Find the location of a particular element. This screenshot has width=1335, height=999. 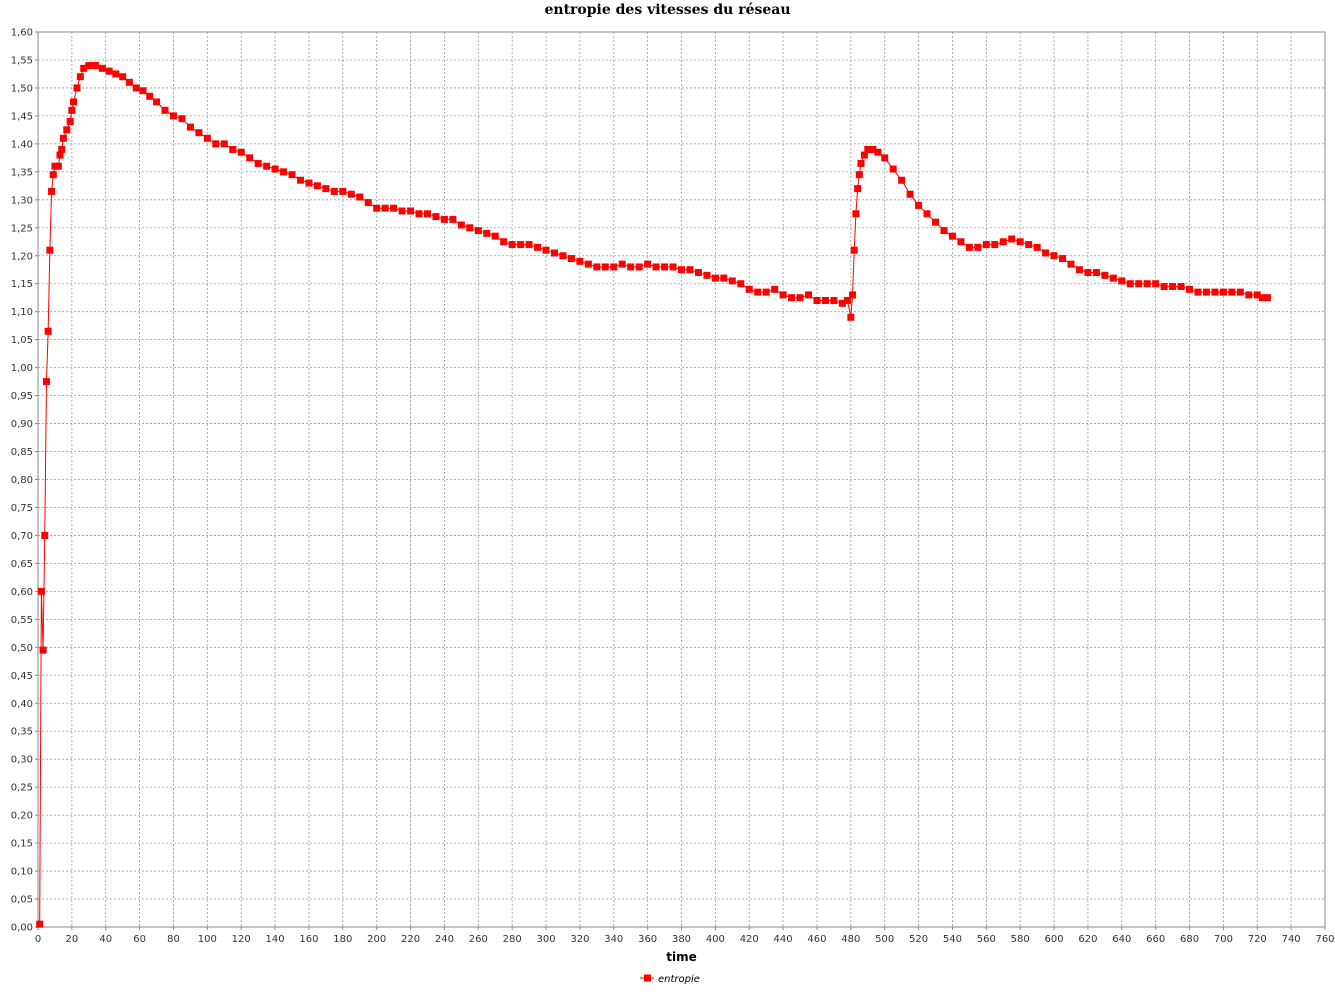

x-tick-label: 240 is located at coordinates (444, 939).